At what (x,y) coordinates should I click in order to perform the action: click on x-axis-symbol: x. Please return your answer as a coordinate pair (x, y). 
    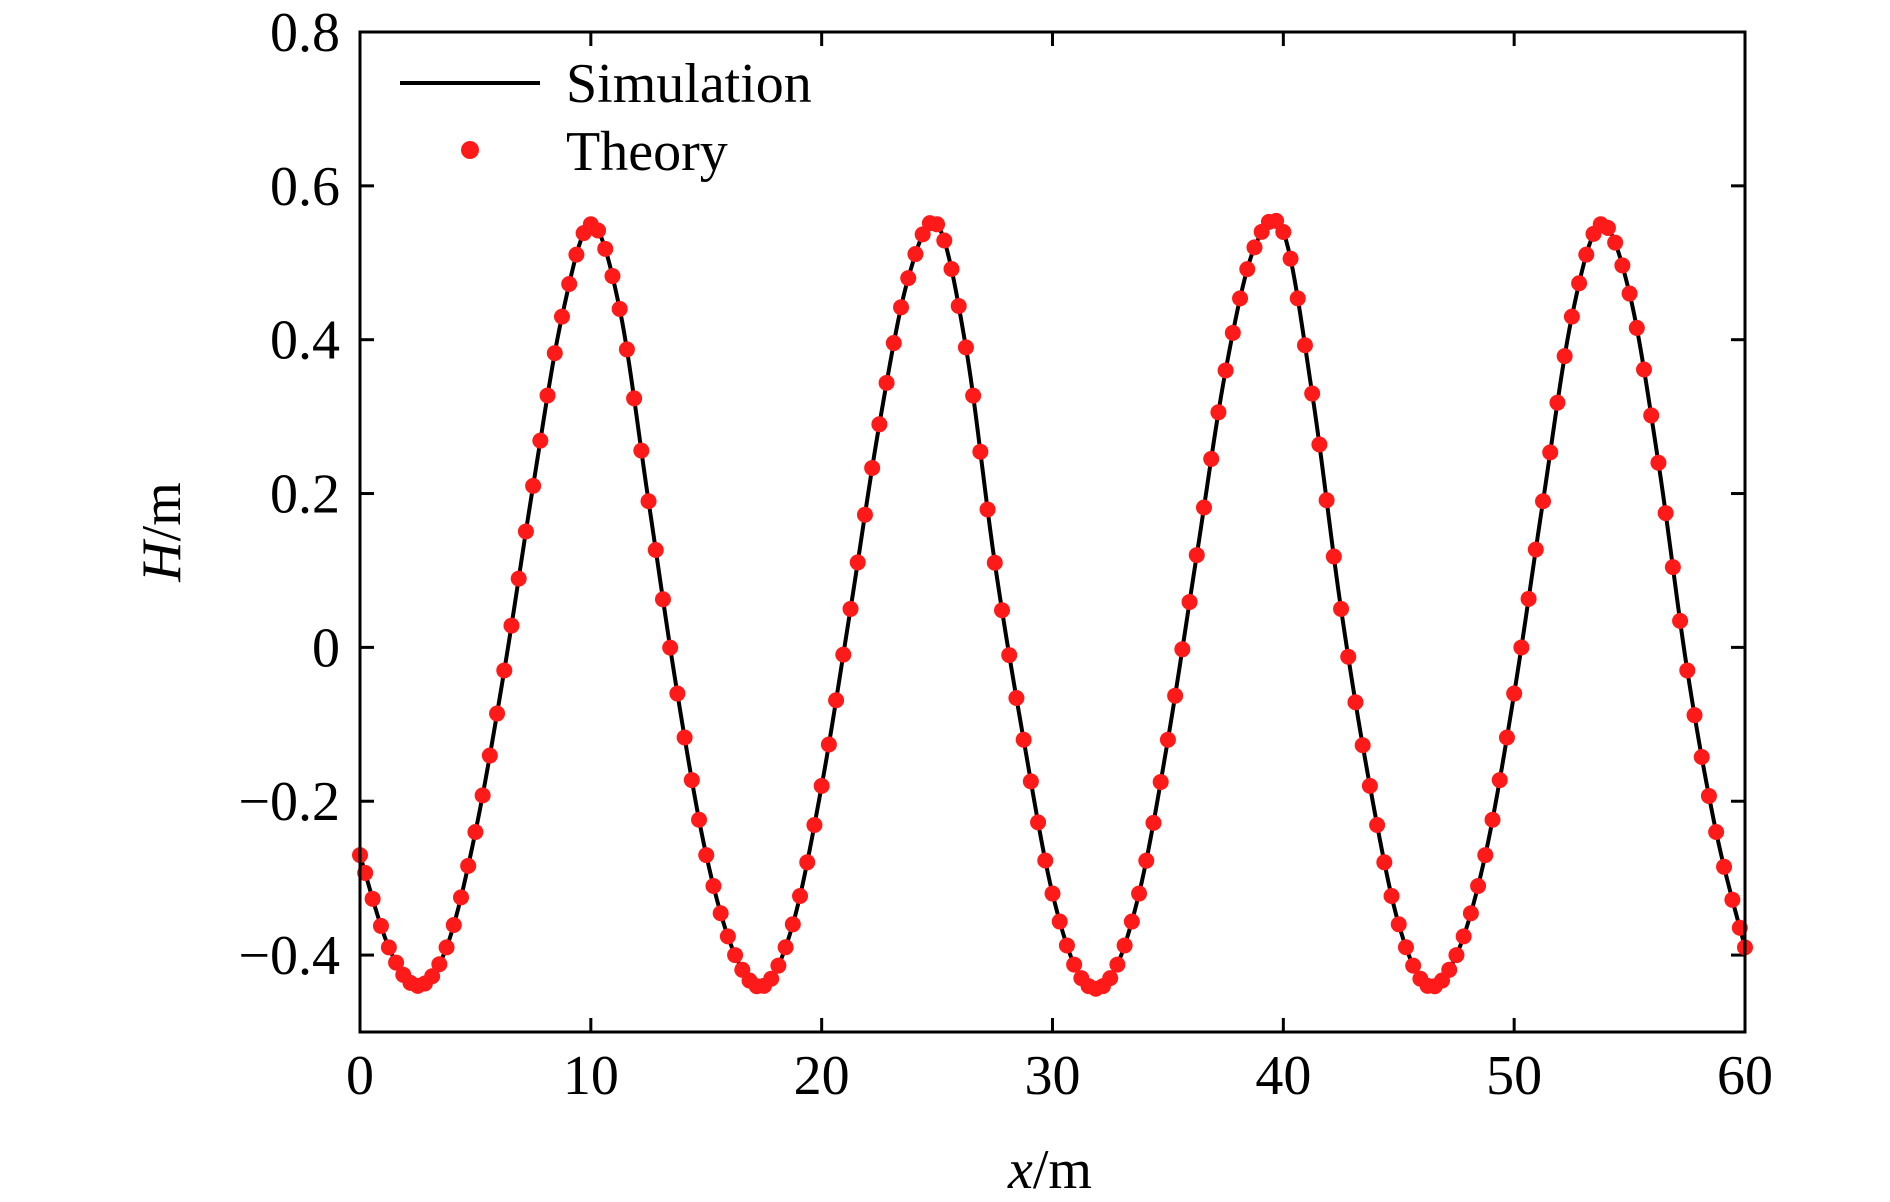
    Looking at the image, I should click on (1020, 1170).